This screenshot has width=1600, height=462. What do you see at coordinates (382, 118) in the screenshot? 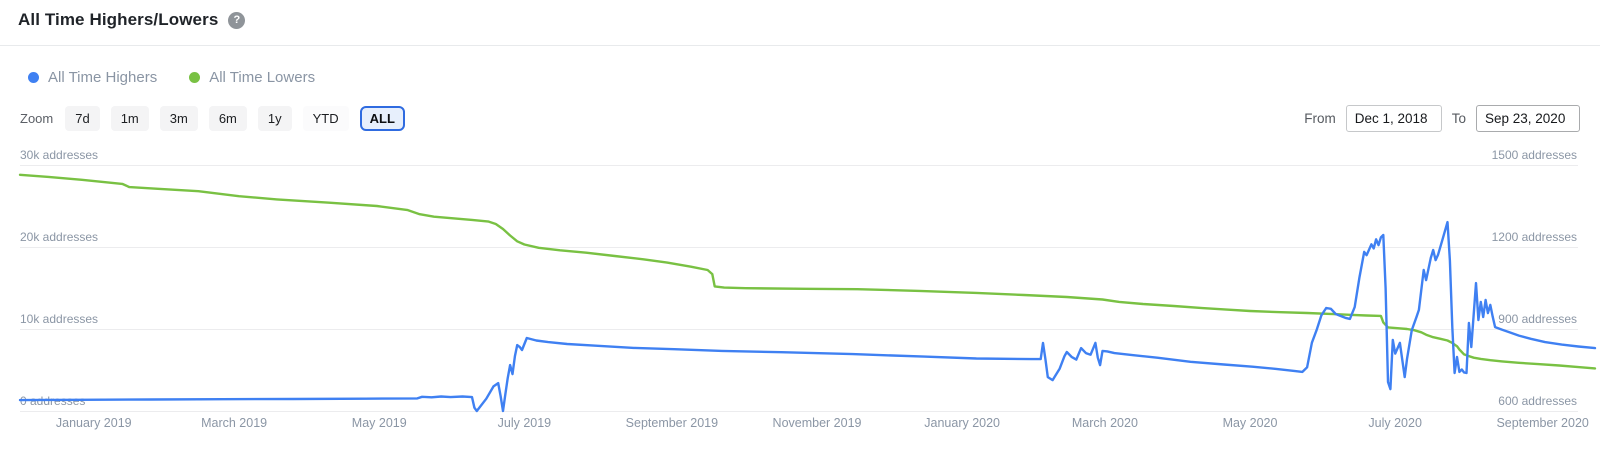
I see `zoom-button-all: ALL` at bounding box center [382, 118].